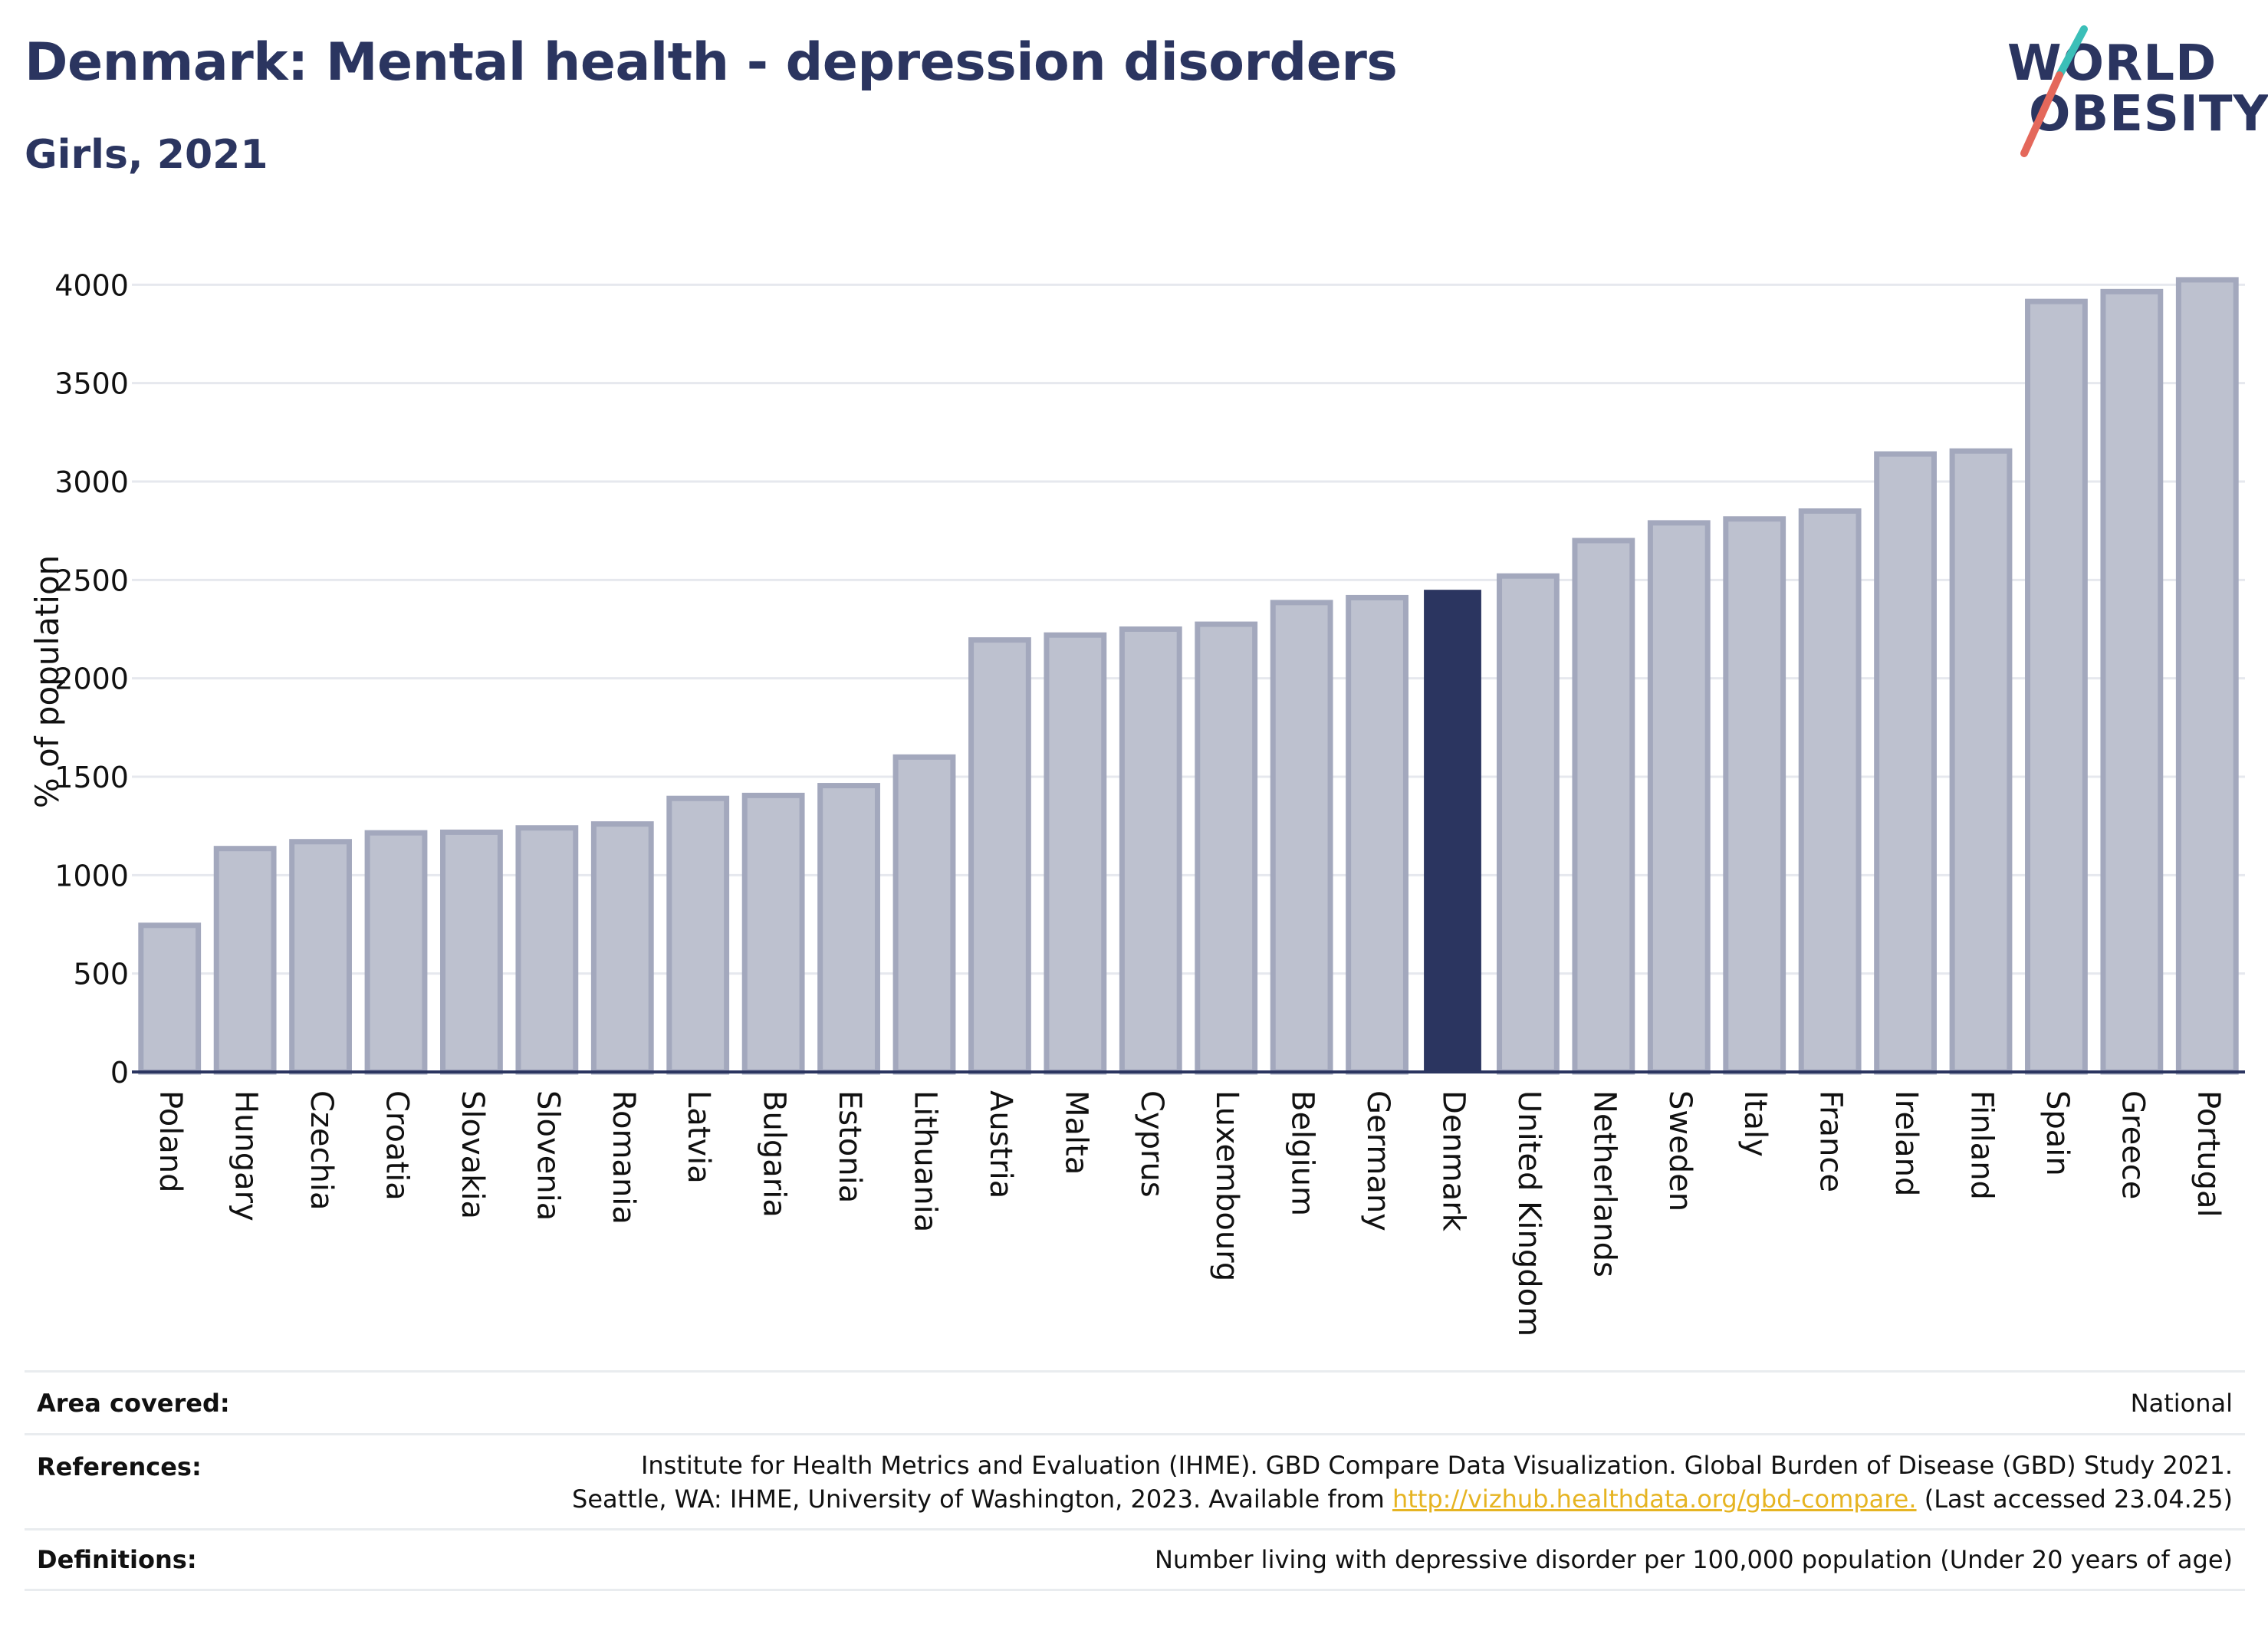  What do you see at coordinates (91, 679) in the screenshot?
I see `y-tick-label: 2000` at bounding box center [91, 679].